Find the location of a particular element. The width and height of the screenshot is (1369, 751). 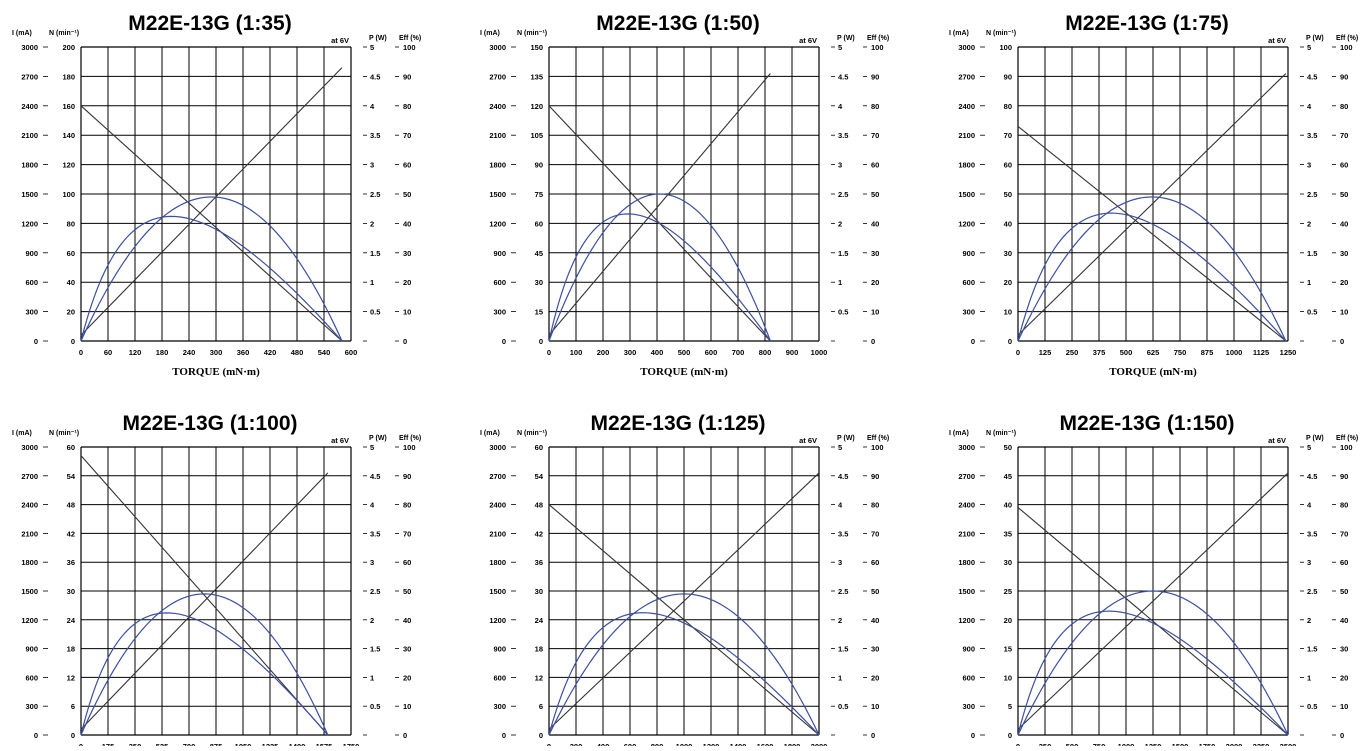

torque-tick-label: 800 is located at coordinates (765, 352).